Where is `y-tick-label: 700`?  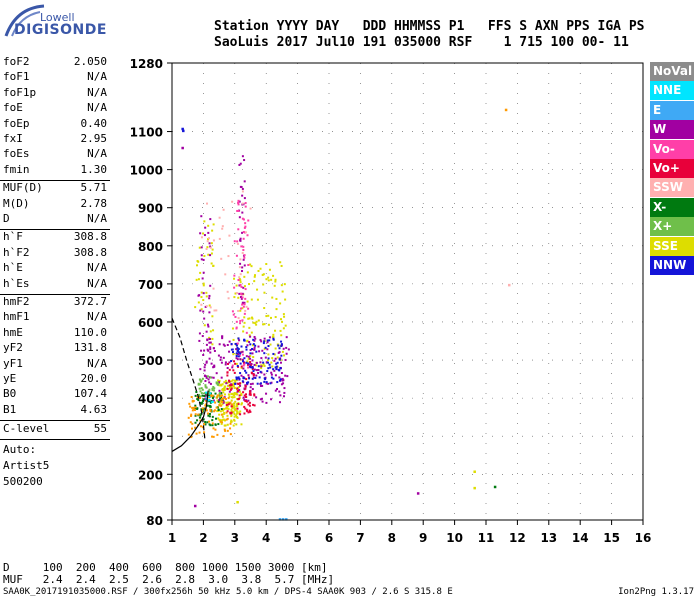
y-tick-label: 700 is located at coordinates (150, 285).